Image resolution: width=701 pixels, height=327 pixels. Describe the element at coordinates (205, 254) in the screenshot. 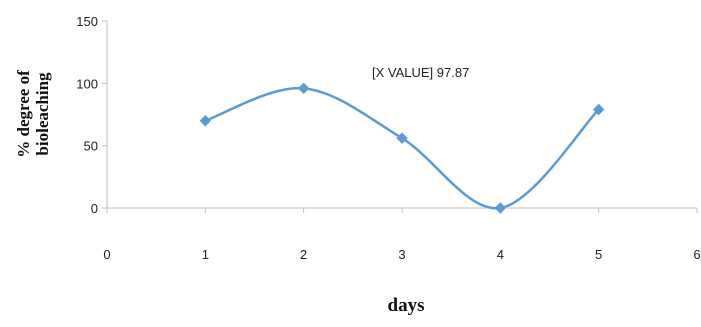

I see `x-tick-label: 1` at that location.